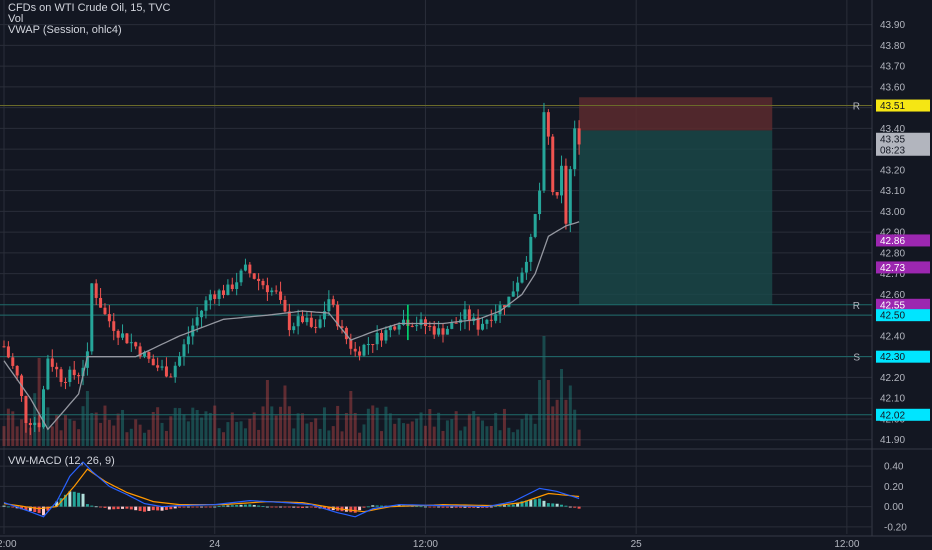 The image size is (932, 550). Describe the element at coordinates (892, 415) in the screenshot. I see `price-badge-text: 42.02` at that location.